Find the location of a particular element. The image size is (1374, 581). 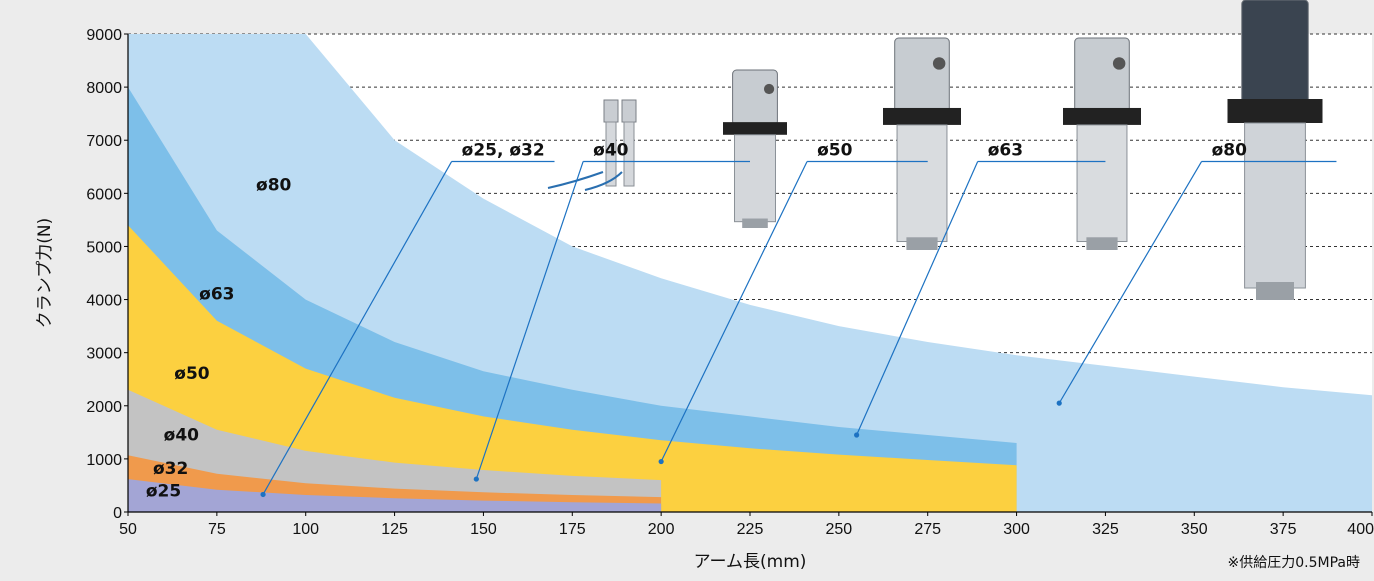

callout-80: ø80 is located at coordinates (1196, 273).